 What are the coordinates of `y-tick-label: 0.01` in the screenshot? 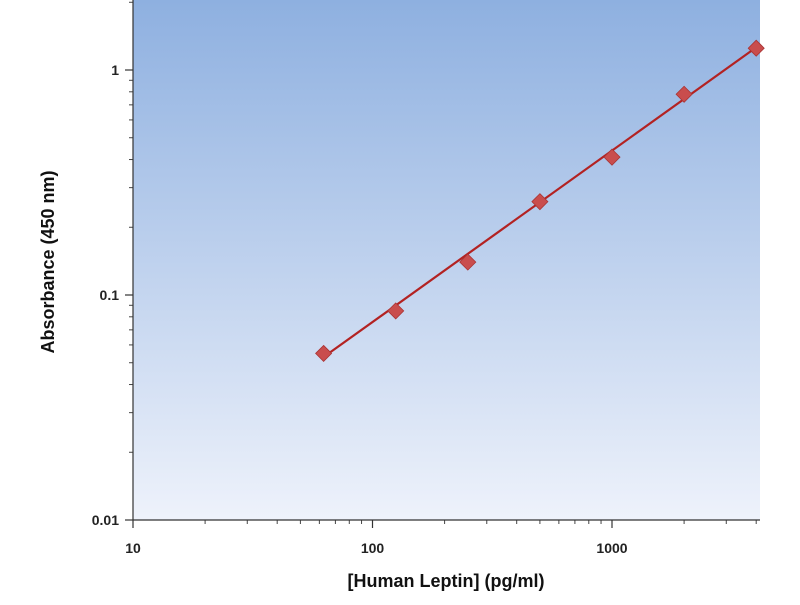 It's located at (105, 520).